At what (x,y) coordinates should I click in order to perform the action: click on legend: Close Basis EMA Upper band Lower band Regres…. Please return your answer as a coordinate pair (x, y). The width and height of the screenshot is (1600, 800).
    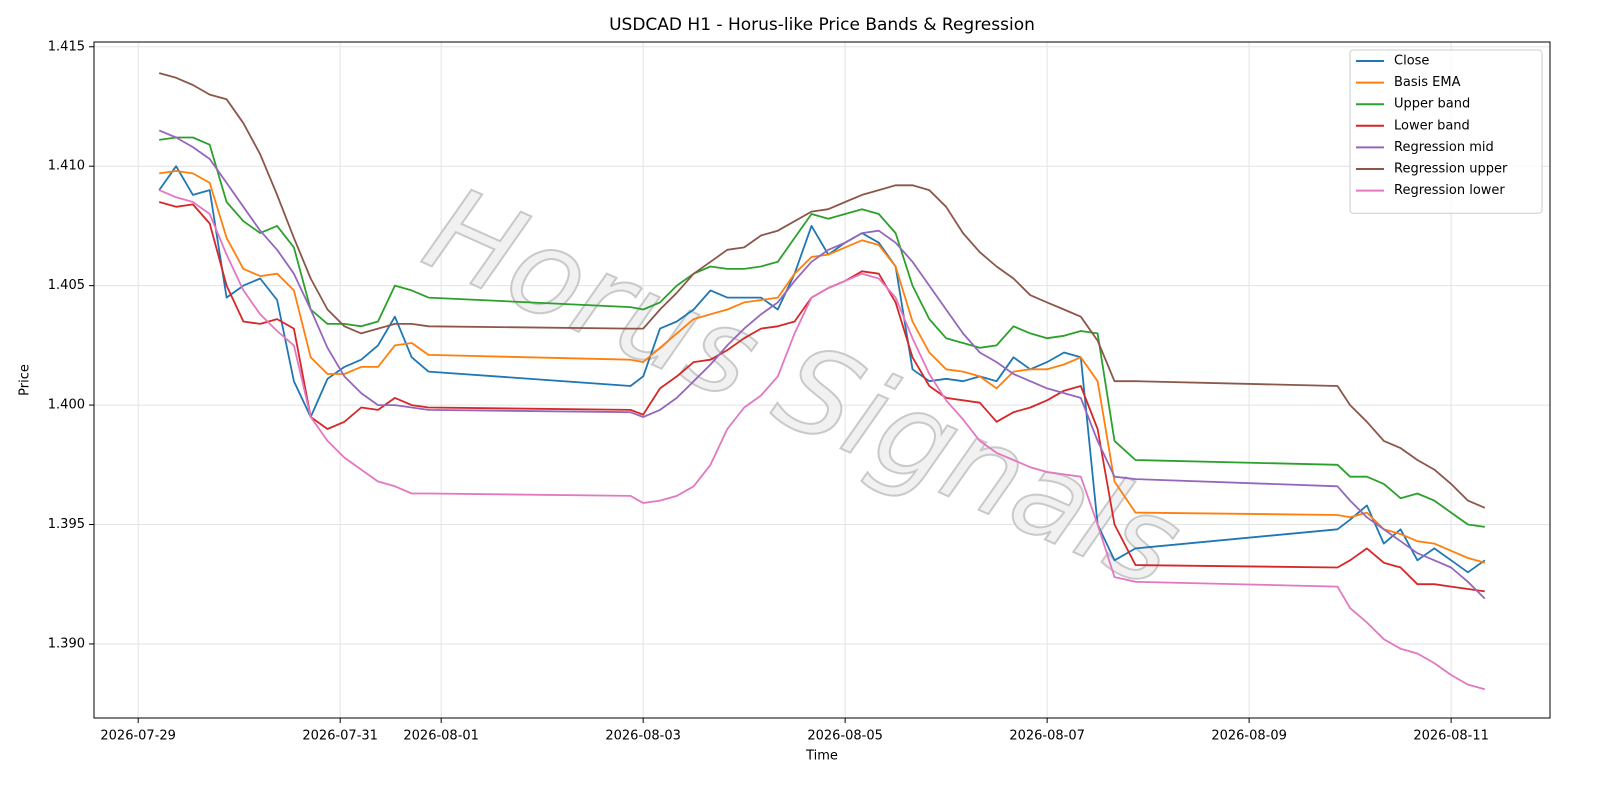
    Looking at the image, I should click on (1446, 131).